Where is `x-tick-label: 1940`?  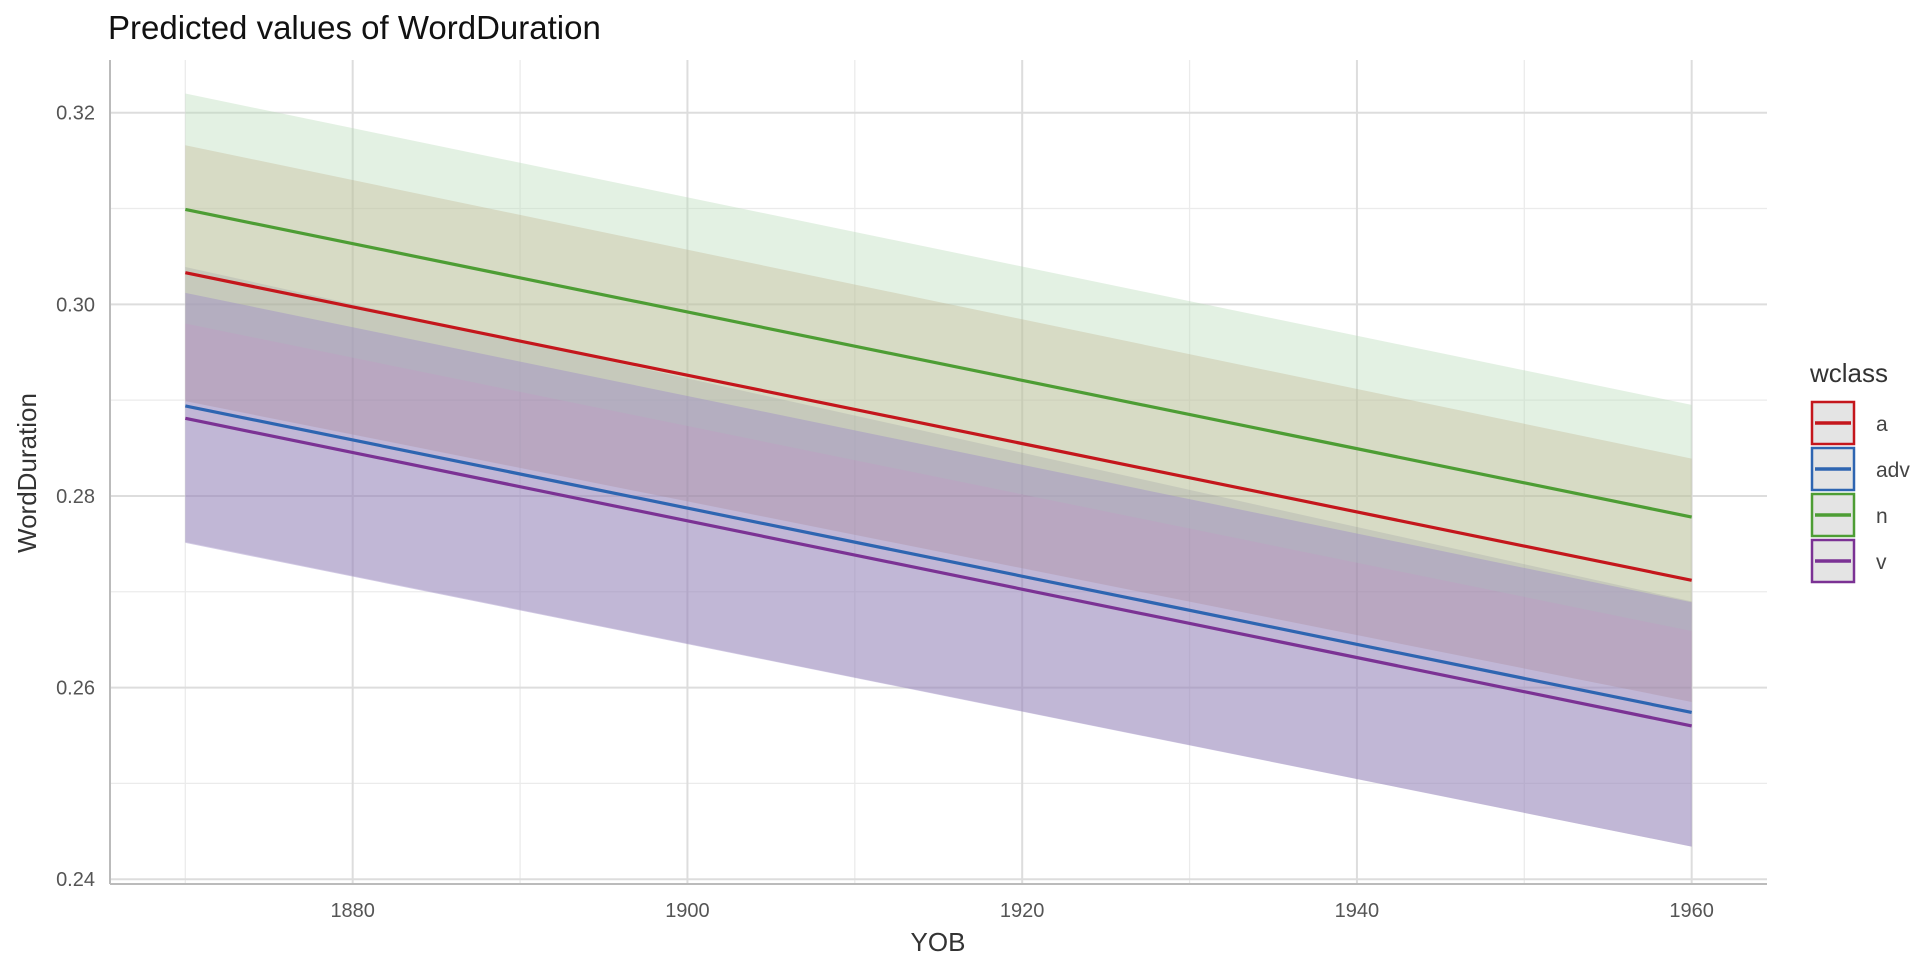 x-tick-label: 1940 is located at coordinates (1357, 911).